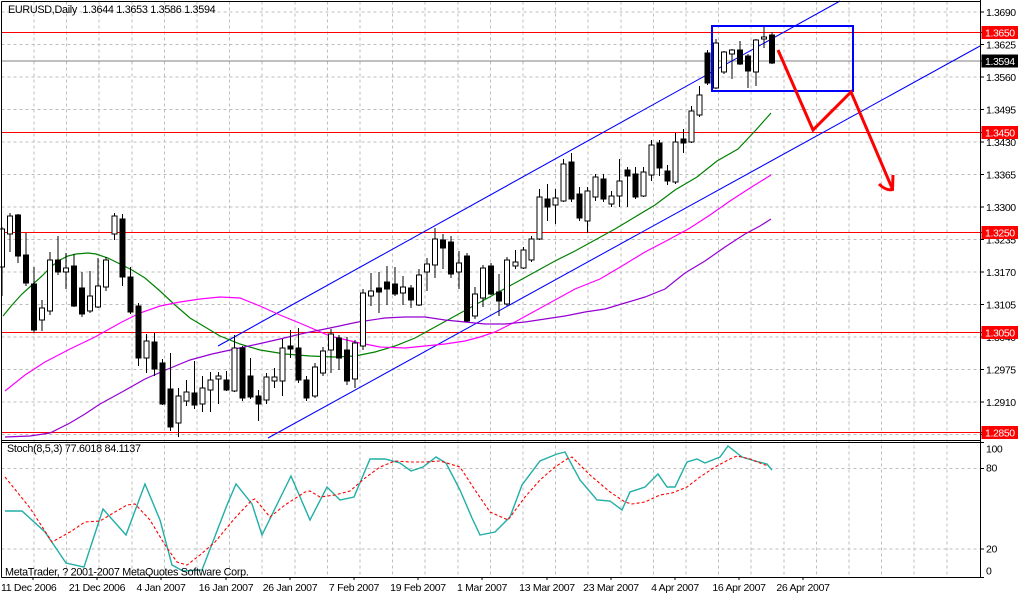 Image resolution: width=1018 pixels, height=600 pixels. Describe the element at coordinates (1000, 62) in the screenshot. I see `svg-text: 1.3594` at that location.